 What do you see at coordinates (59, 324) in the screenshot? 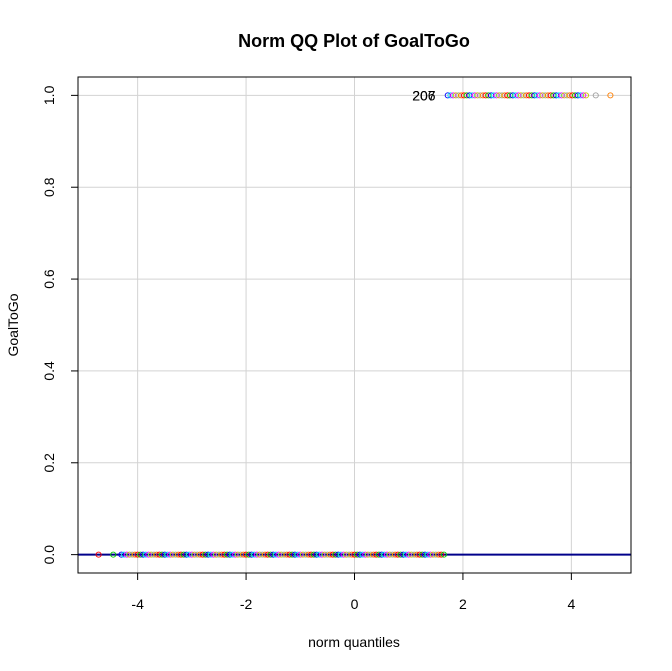
I see `y-axis: 0.0 0.2 0.4 0.6 0.8 1.0` at bounding box center [59, 324].